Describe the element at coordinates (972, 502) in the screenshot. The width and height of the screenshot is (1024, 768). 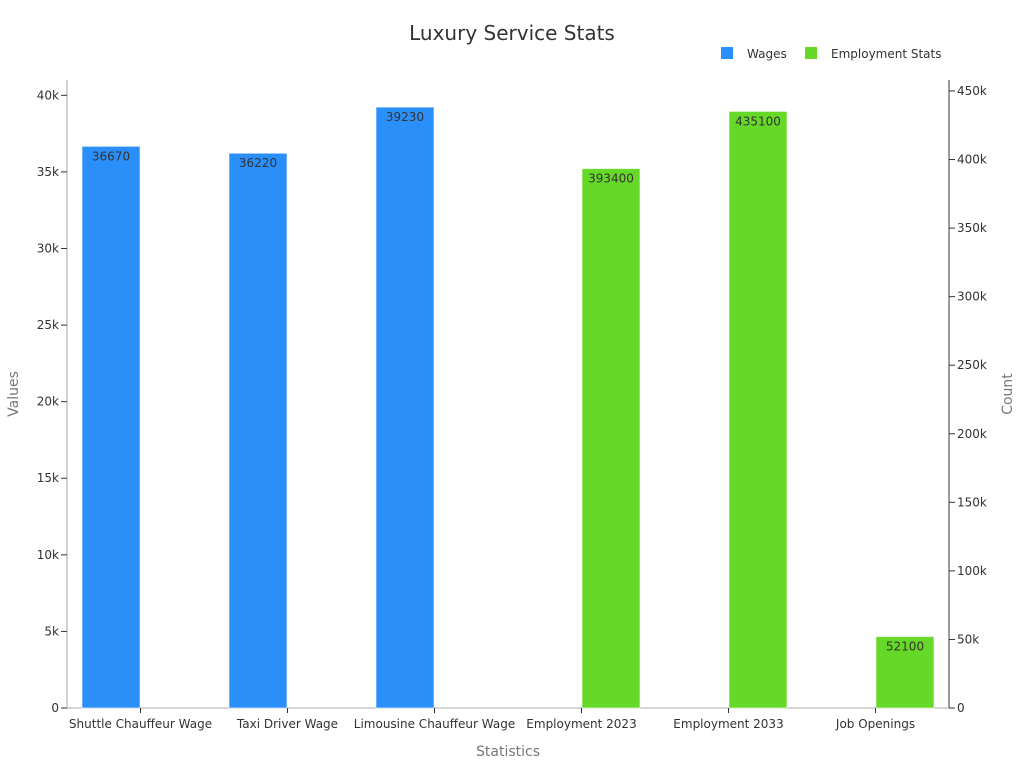
I see `right-tick-label: 150k` at that location.